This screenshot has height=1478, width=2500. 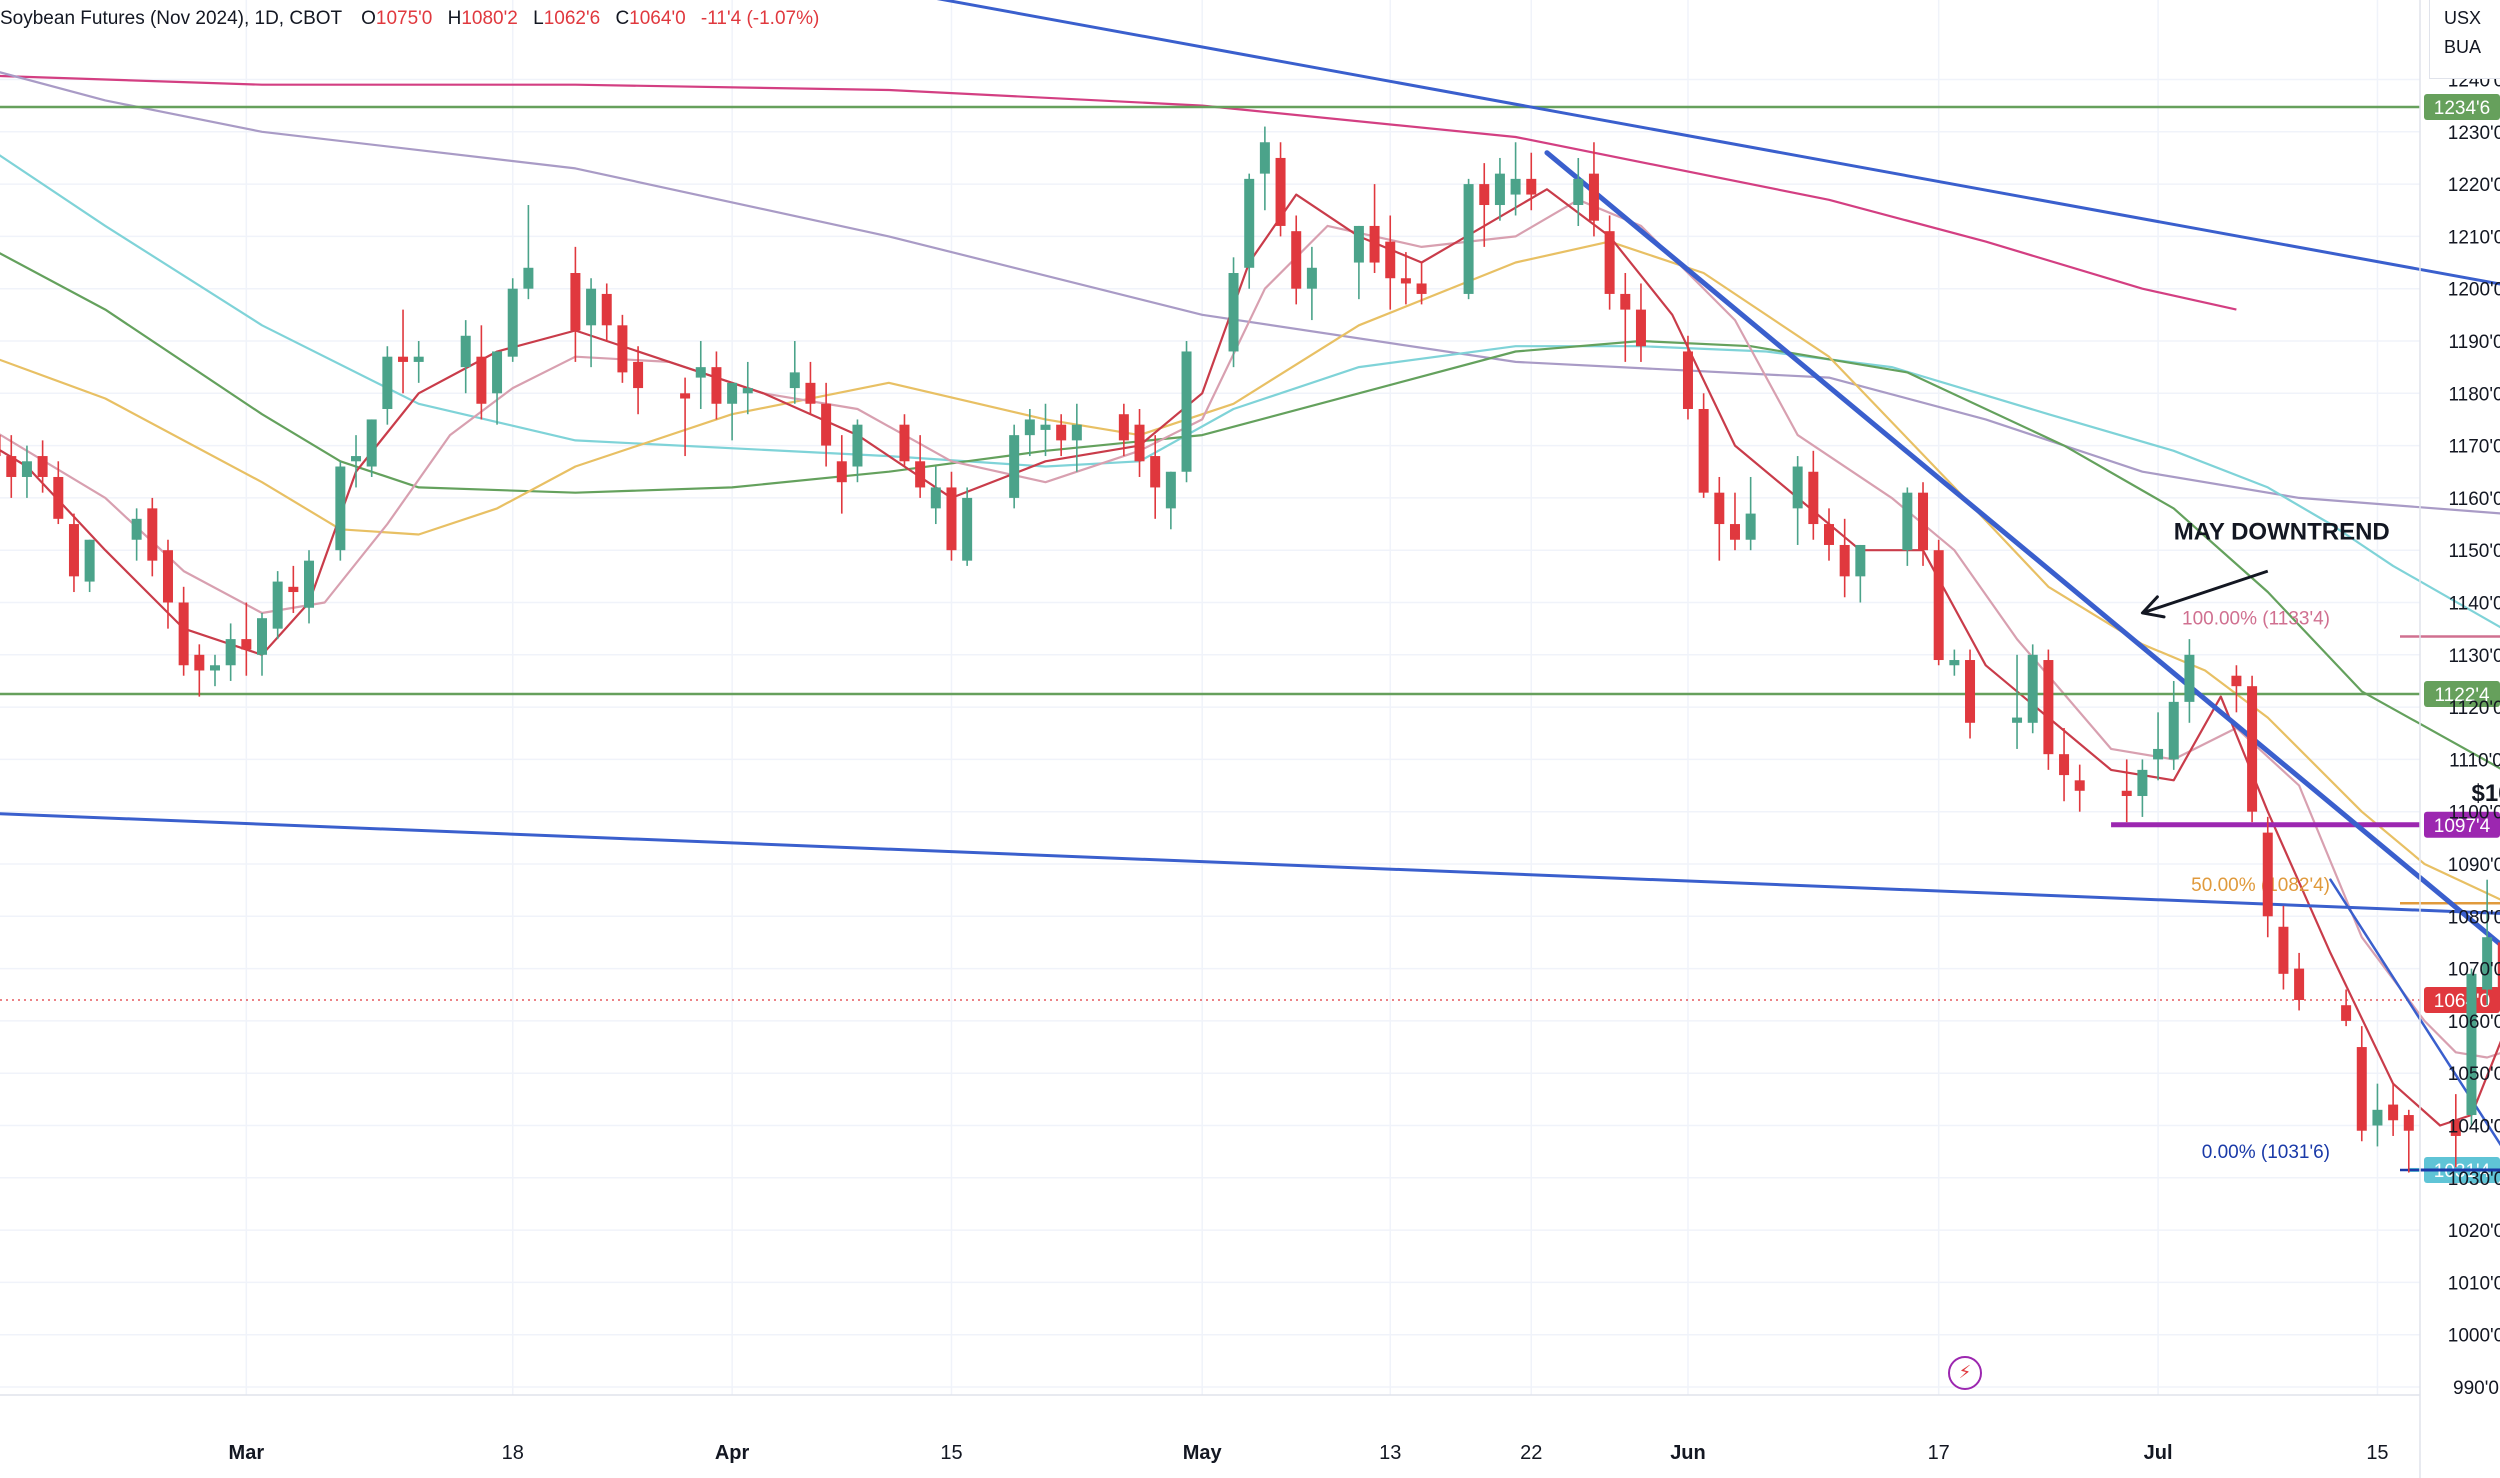 I want to click on time-tick-label: 22, so click(x=1531, y=1453).